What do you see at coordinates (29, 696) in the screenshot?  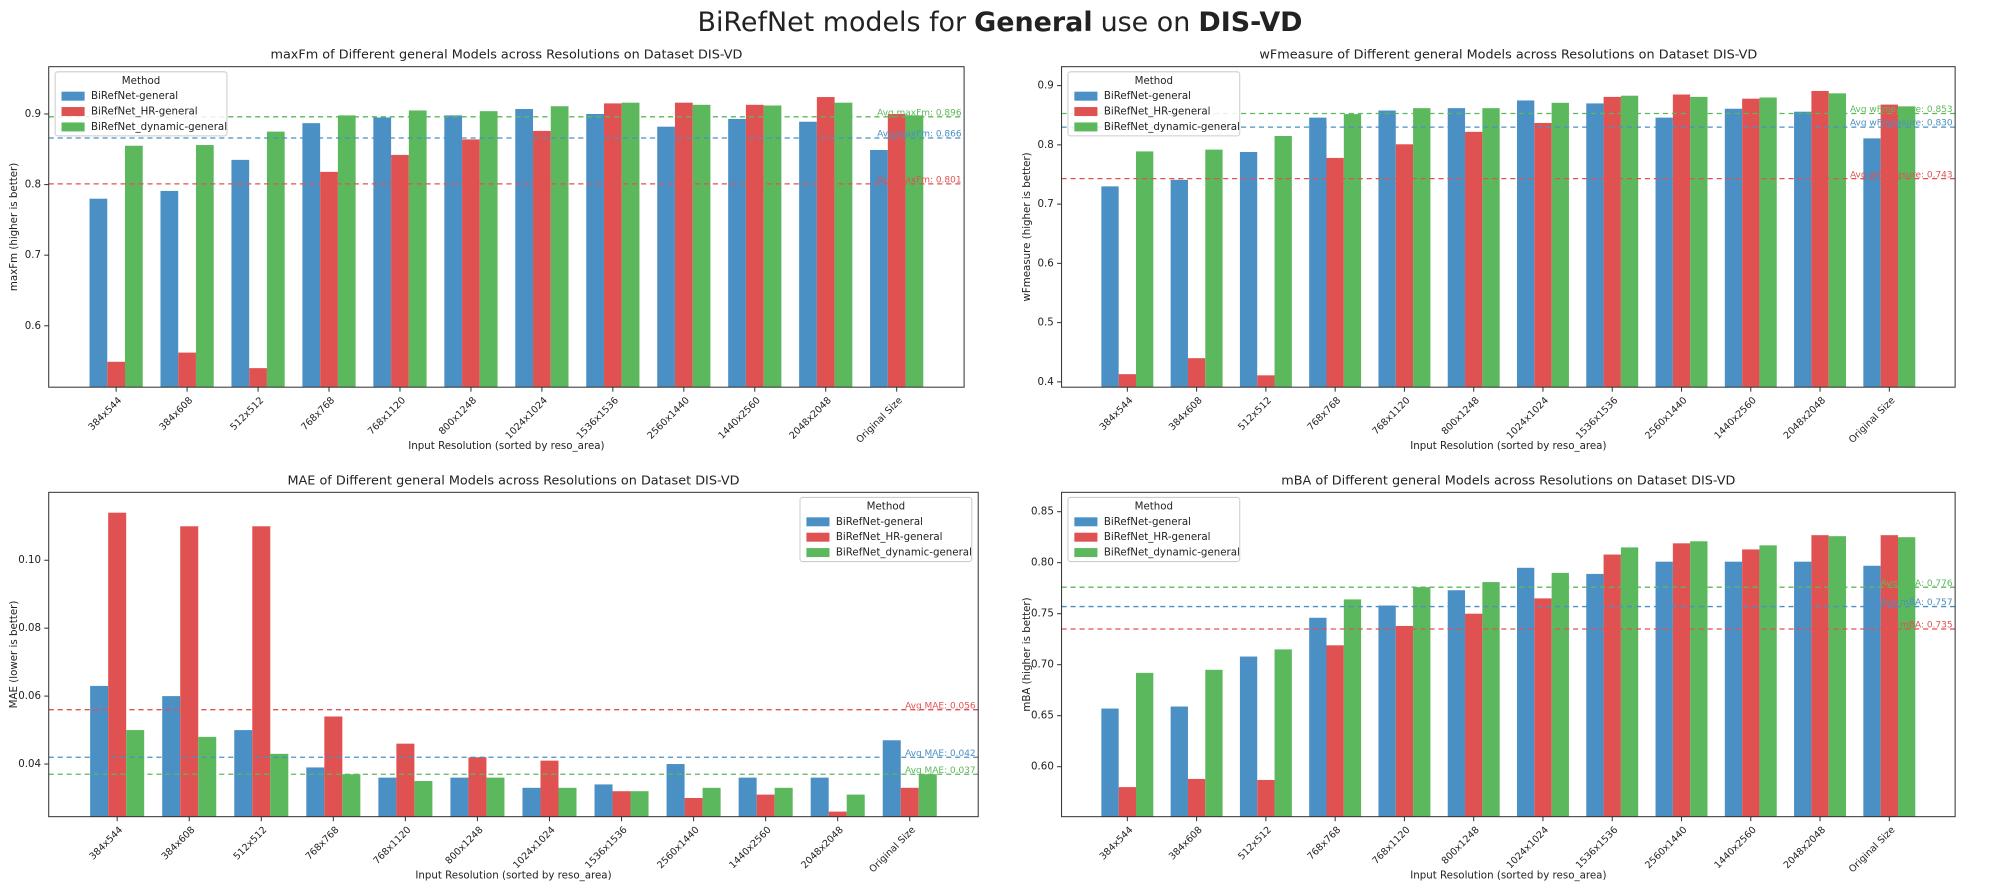 I see `y-tick-label: 0.06` at bounding box center [29, 696].